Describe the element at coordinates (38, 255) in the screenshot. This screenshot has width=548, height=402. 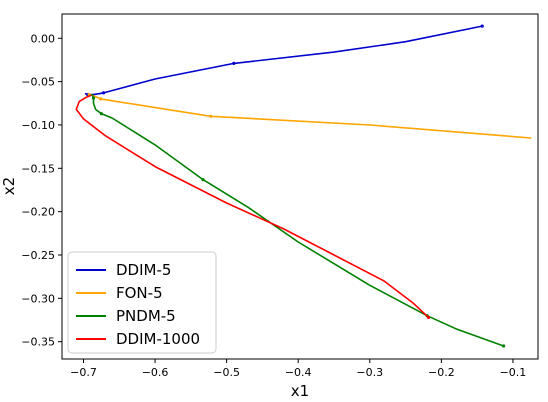
I see `y-tick-label: −0.25` at that location.